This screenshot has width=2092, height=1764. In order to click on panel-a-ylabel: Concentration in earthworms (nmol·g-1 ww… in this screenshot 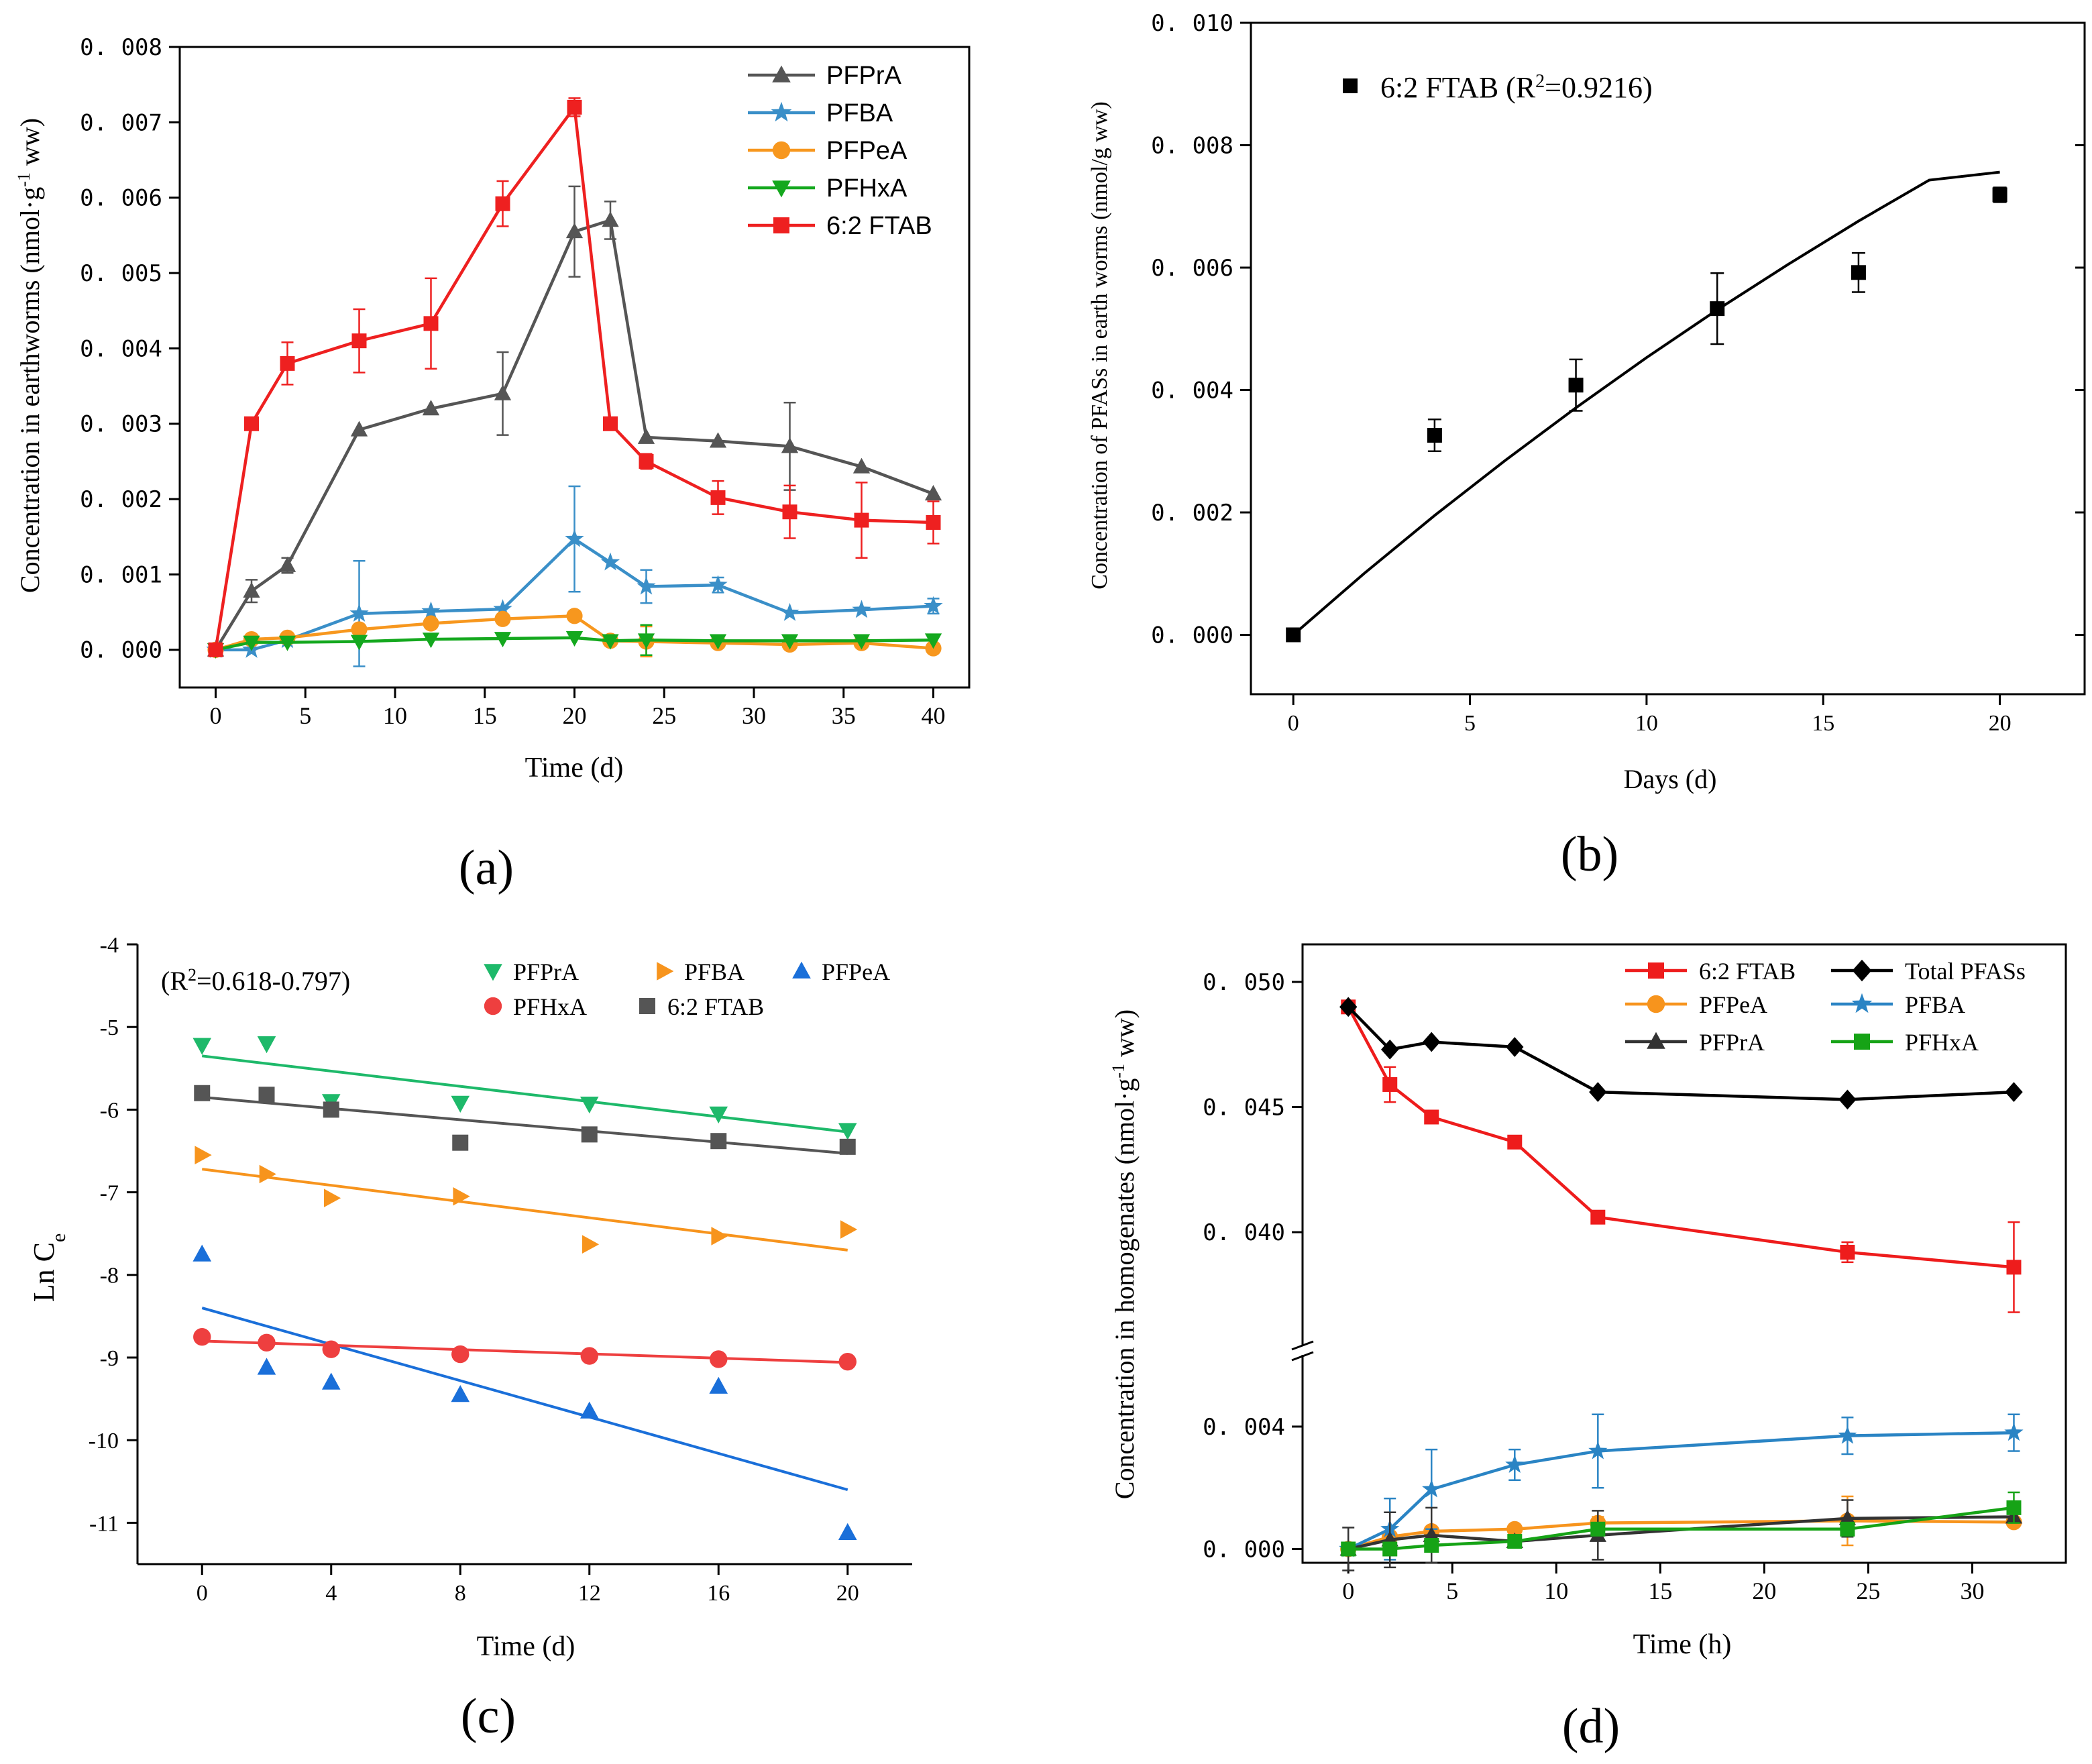, I will do `click(30, 356)`.